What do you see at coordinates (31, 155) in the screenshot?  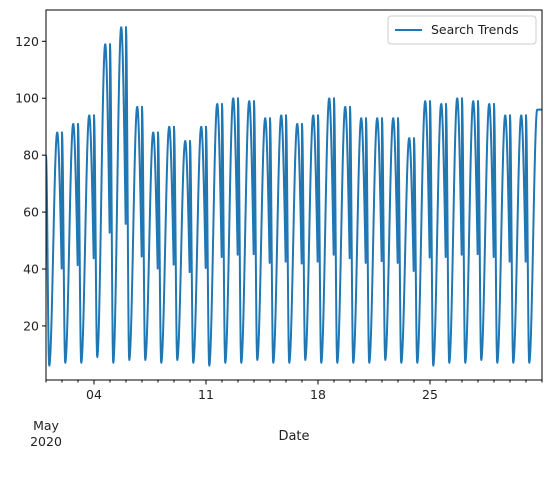 I see `y-tick-label: 80` at bounding box center [31, 155].